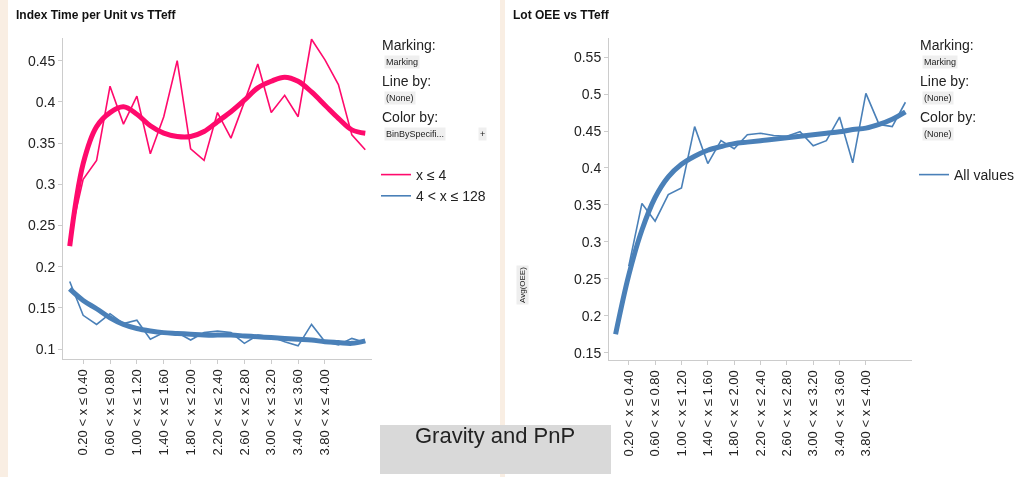 The height and width of the screenshot is (477, 1019). What do you see at coordinates (522, 284) in the screenshot?
I see `y-axis-title: Avg(OEE)` at bounding box center [522, 284].